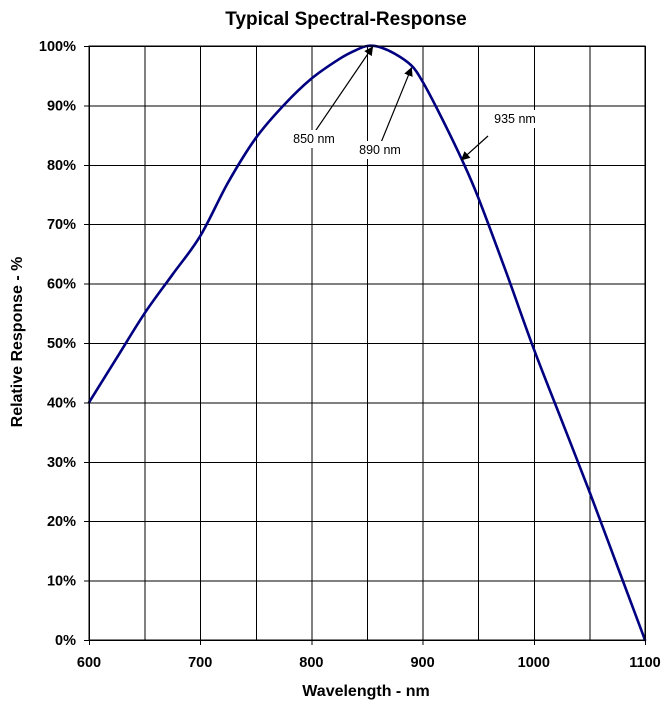  I want to click on y-tick-label: 70%, so click(61, 225).